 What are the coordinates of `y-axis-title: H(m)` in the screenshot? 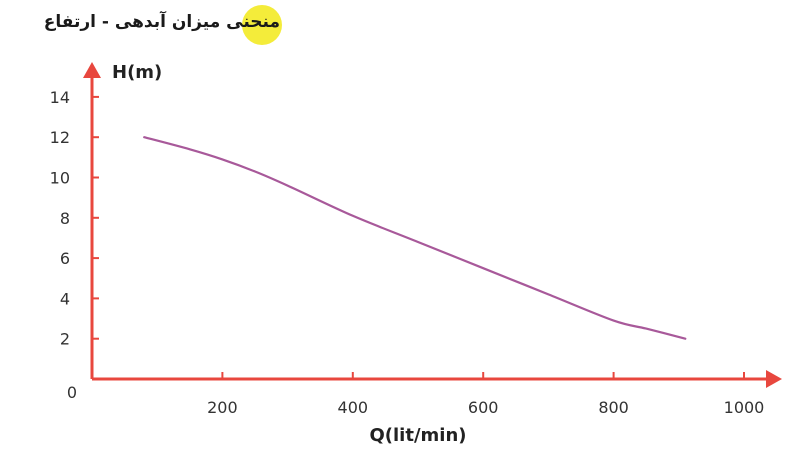 It's located at (137, 72).